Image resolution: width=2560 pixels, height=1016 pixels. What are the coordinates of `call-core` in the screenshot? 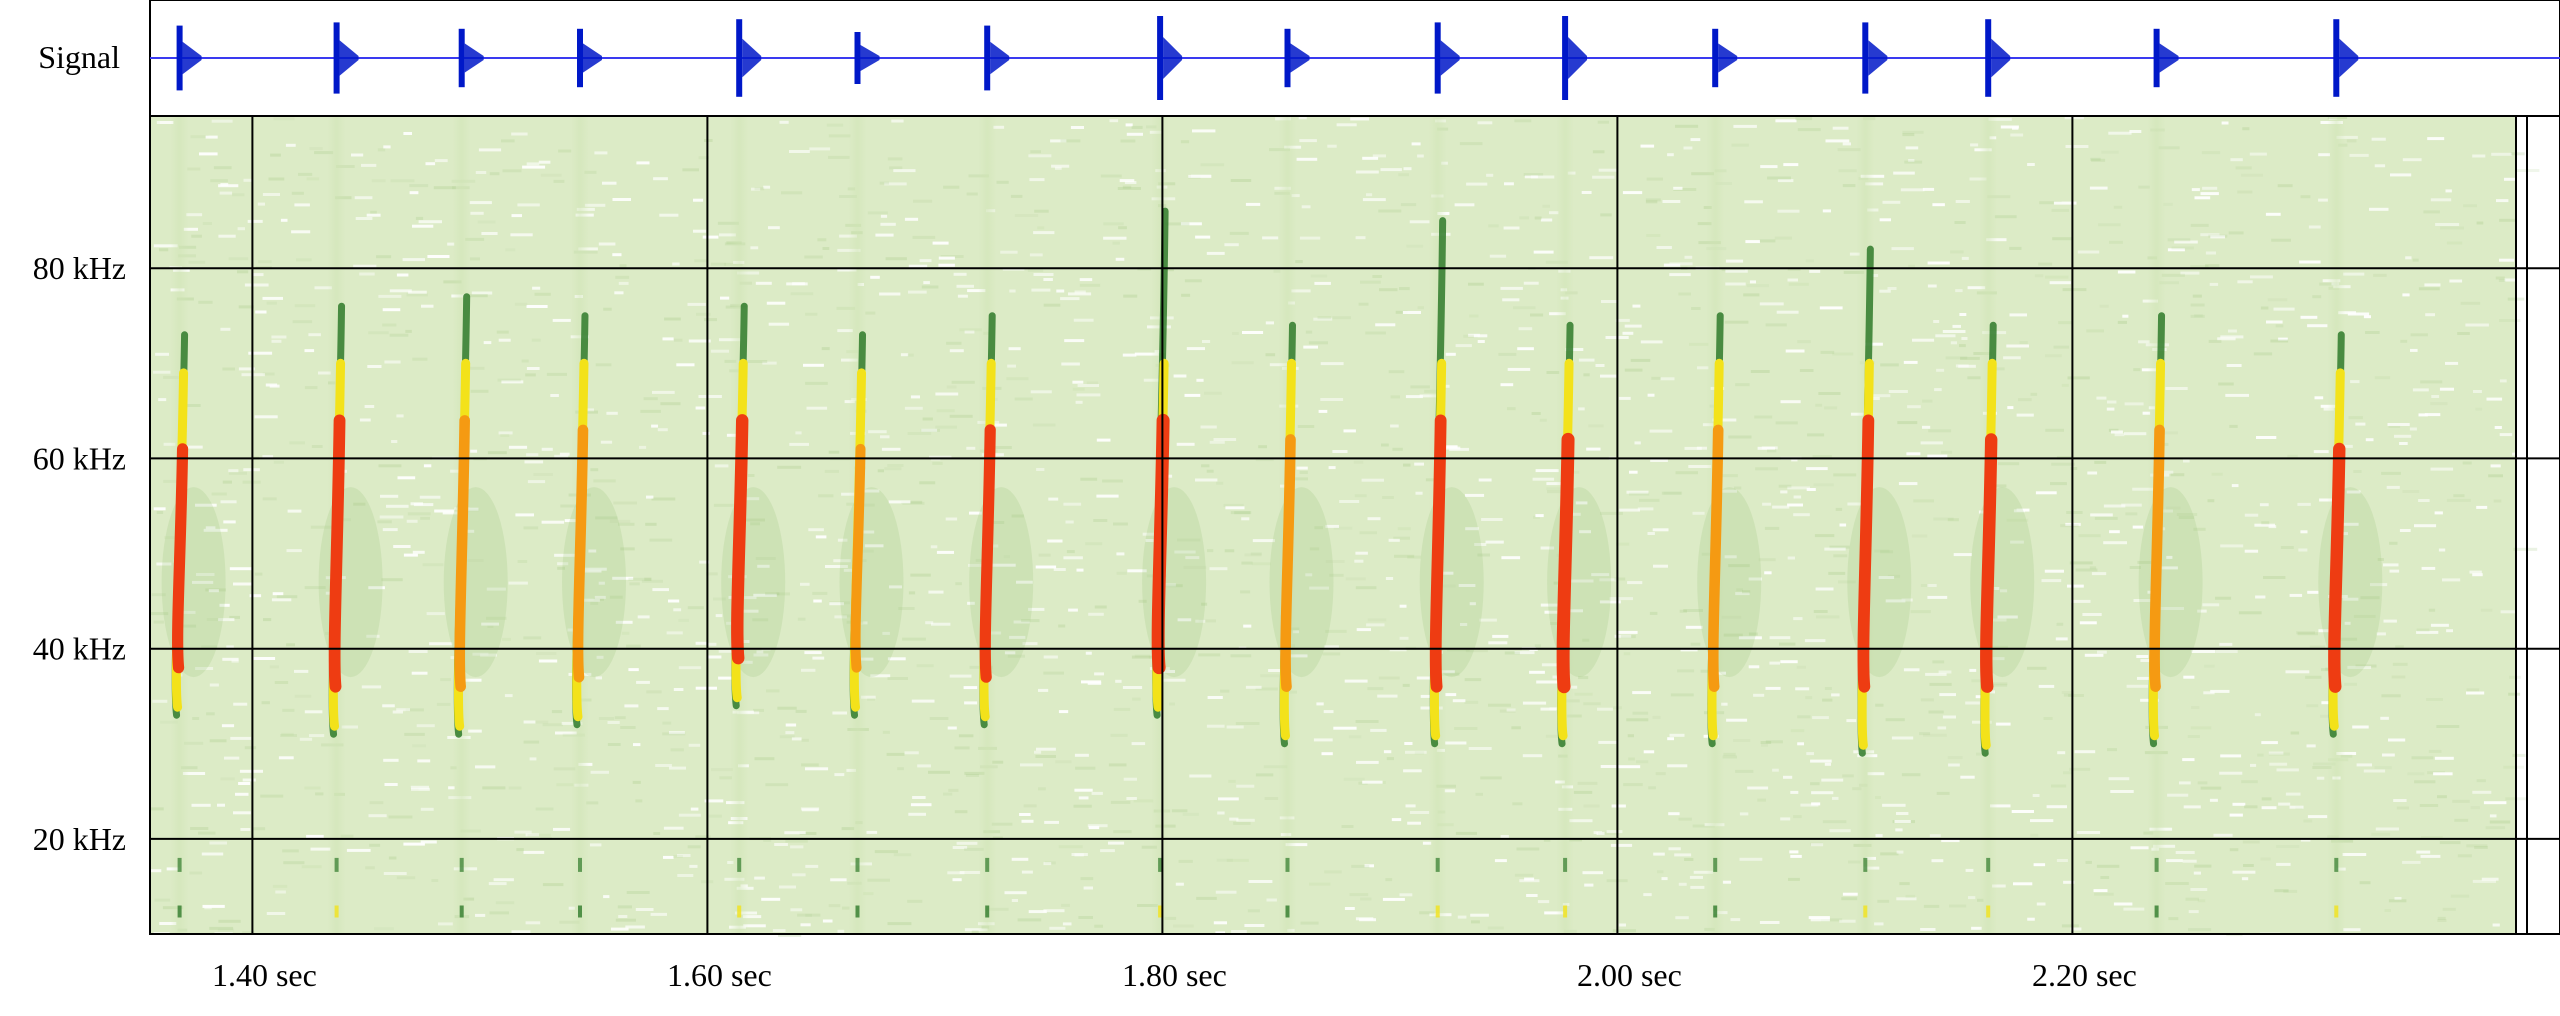 It's located at (987, 553).